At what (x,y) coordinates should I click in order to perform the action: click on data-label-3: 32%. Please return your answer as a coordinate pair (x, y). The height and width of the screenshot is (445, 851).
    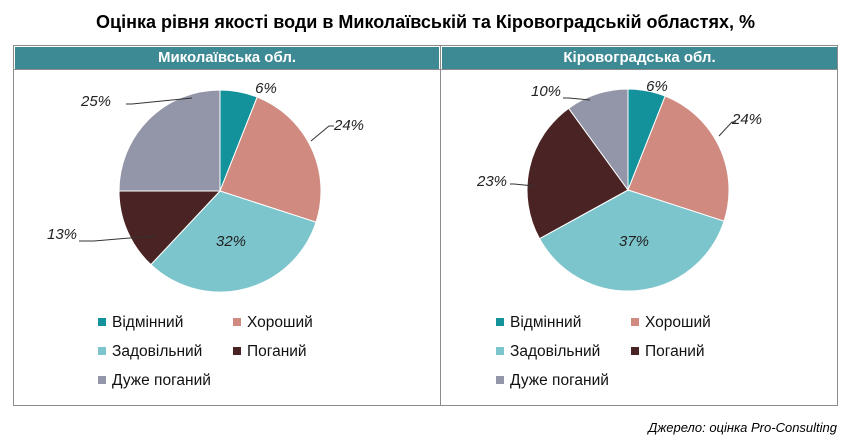
    Looking at the image, I should click on (231, 241).